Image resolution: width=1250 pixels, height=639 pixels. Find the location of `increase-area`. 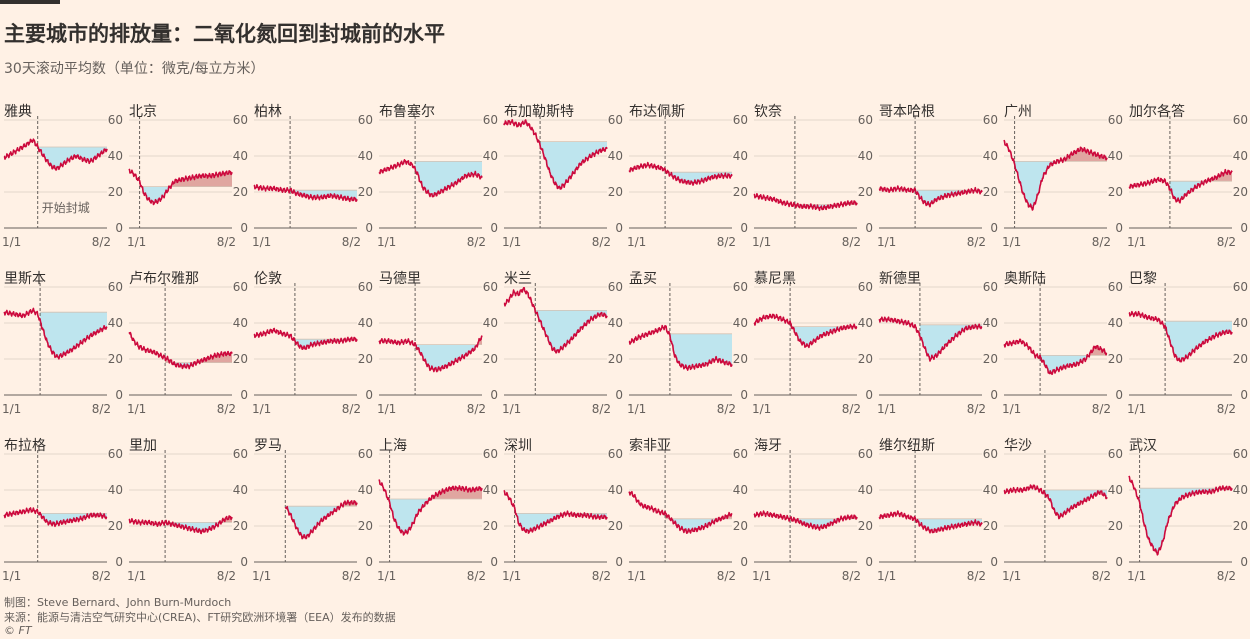

increase-area is located at coordinates (1085, 154).